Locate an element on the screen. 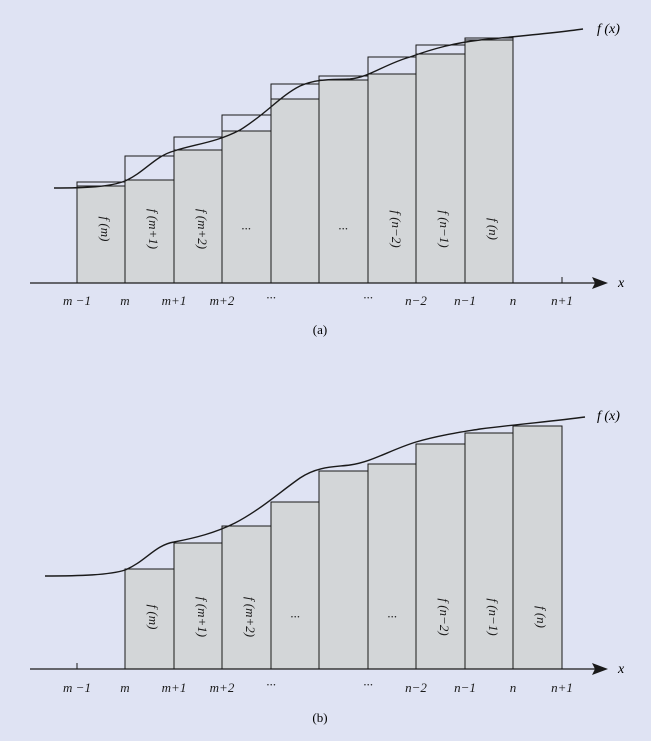 The image size is (651, 741). panel-b-bar-label: f (m) is located at coordinates (153, 617).